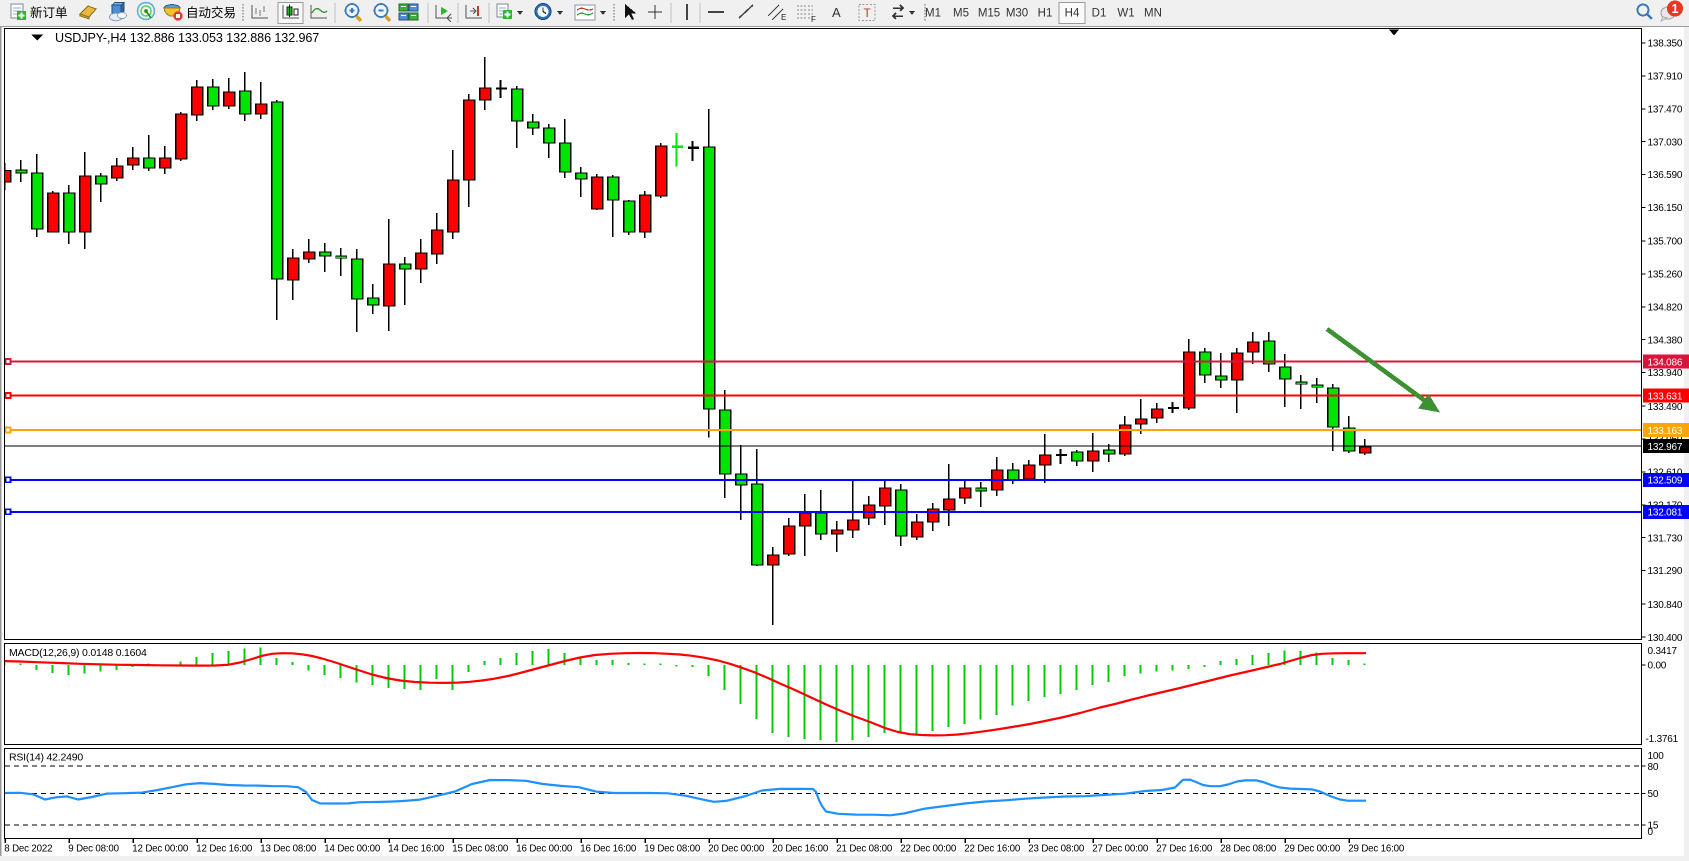  I want to click on svg-text: M5, so click(961, 14).